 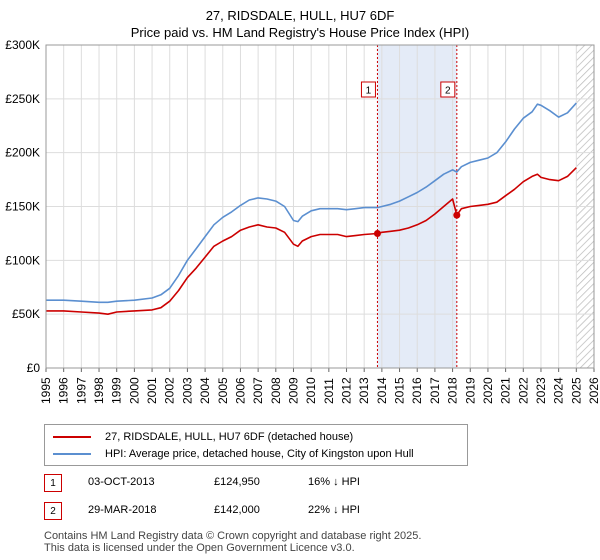 I want to click on transaction-delta: 16% ↓ HPI, so click(x=334, y=482).